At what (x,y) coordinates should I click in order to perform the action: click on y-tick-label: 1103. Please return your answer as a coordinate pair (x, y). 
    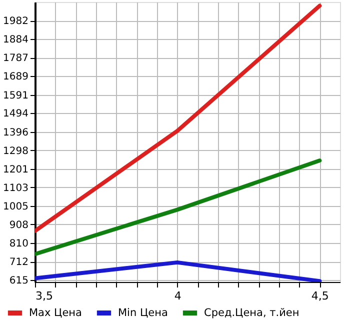
    Looking at the image, I should click on (15, 188).